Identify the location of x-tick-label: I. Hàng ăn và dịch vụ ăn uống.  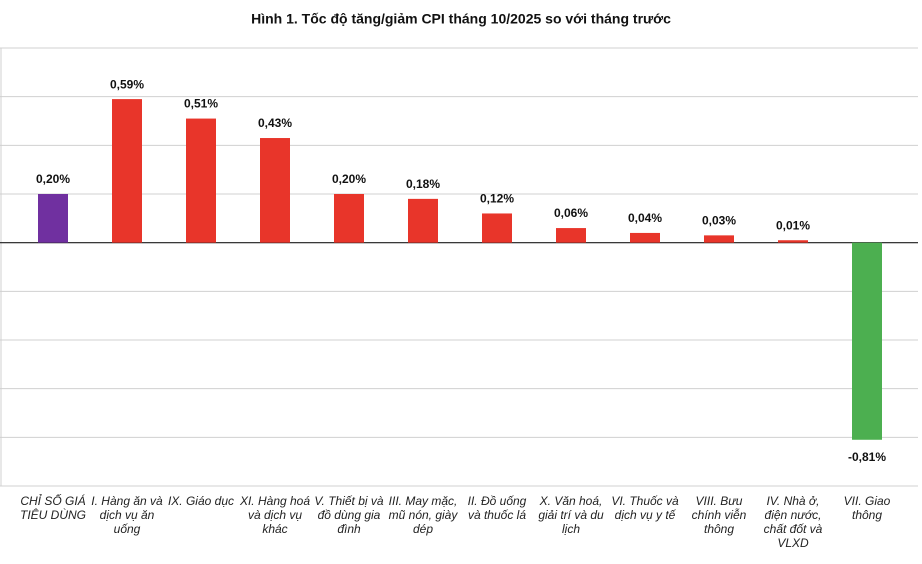
(127, 515).